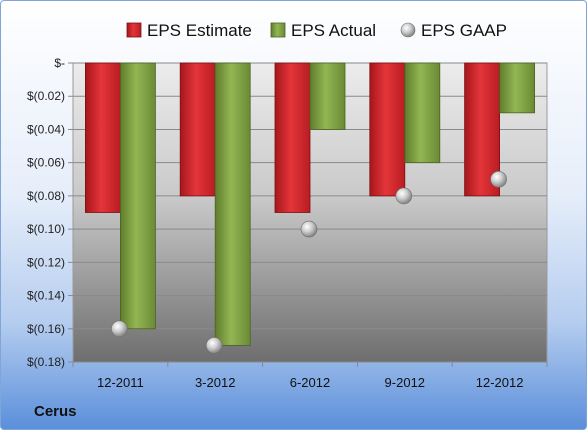 The image size is (587, 430). I want to click on legend-label: EPS Actual, so click(333, 30).